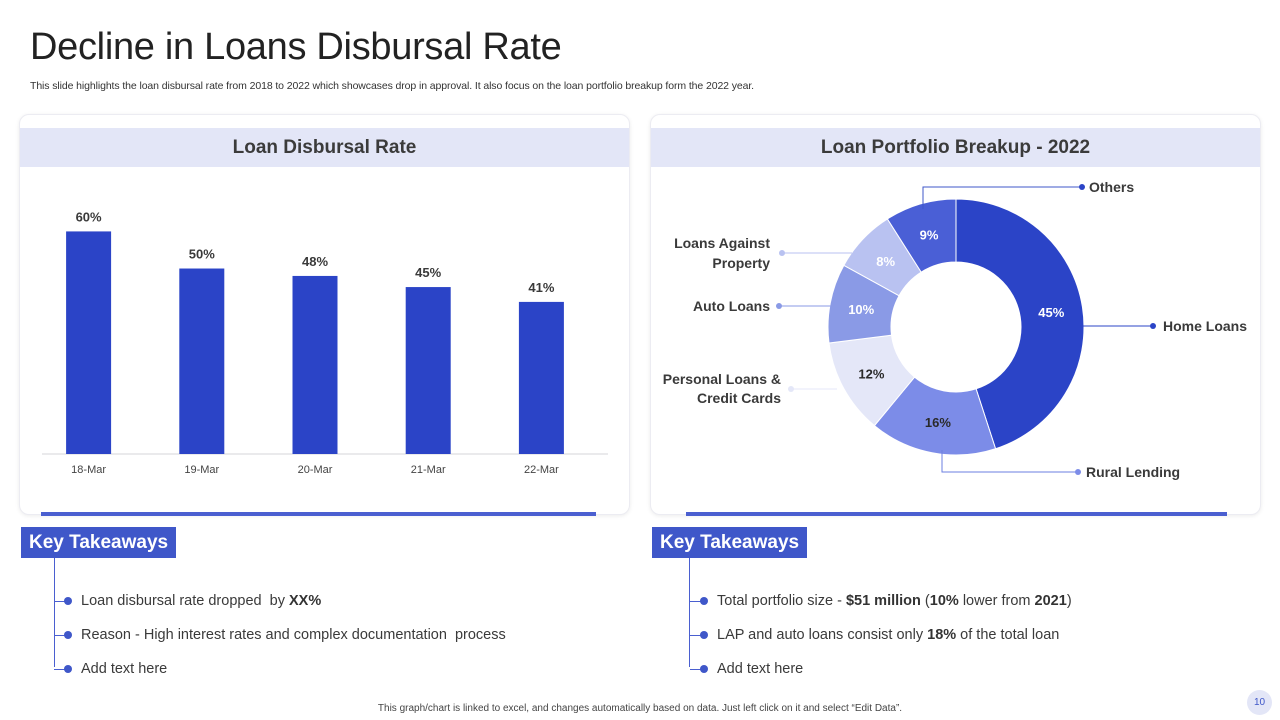  I want to click on slice-value-label: 12%, so click(871, 373).